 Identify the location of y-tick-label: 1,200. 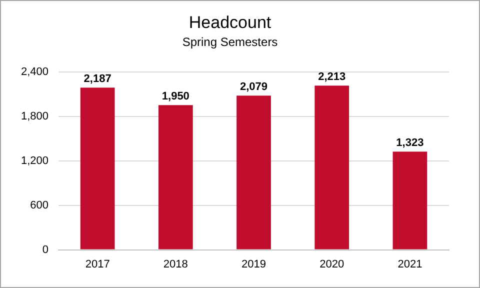
(34, 160).